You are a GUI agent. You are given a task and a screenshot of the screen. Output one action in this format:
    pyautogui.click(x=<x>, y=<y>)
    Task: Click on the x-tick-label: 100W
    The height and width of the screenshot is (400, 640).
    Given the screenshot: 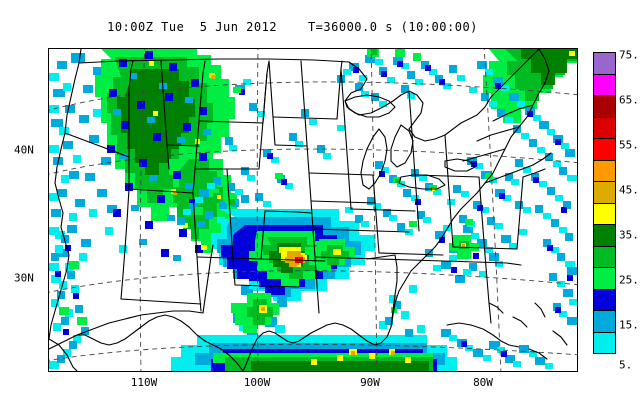 What is the action you would take?
    pyautogui.click(x=257, y=382)
    